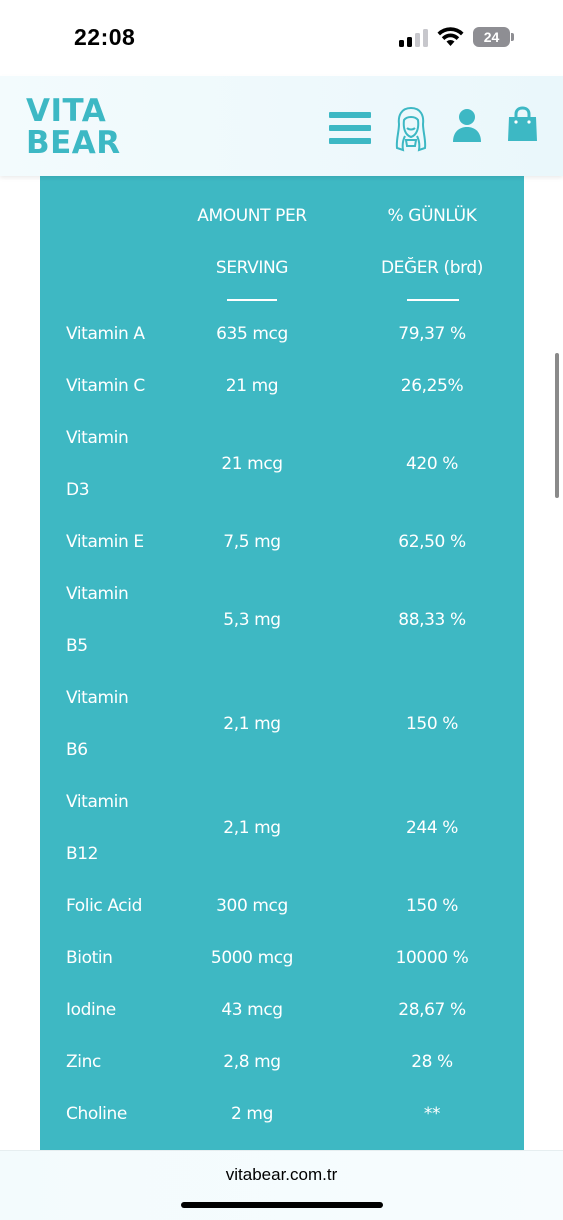 Image resolution: width=563 pixels, height=1220 pixels. Describe the element at coordinates (432, 1062) in the screenshot. I see `row-percent: 28 %` at that location.